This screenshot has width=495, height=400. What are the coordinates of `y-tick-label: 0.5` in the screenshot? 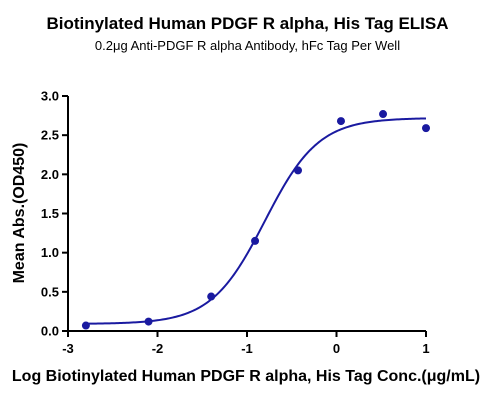 It's located at (50, 291).